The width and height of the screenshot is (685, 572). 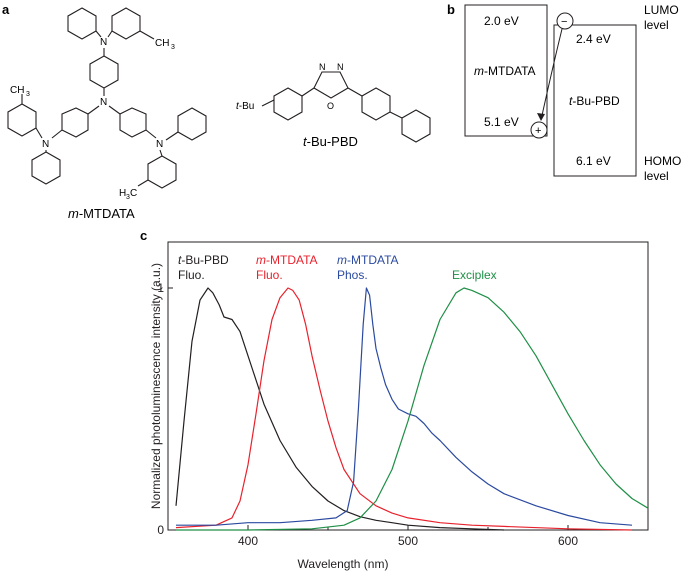 What do you see at coordinates (101, 213) in the screenshot?
I see `m-mtdata-name: m-MTDATA` at bounding box center [101, 213].